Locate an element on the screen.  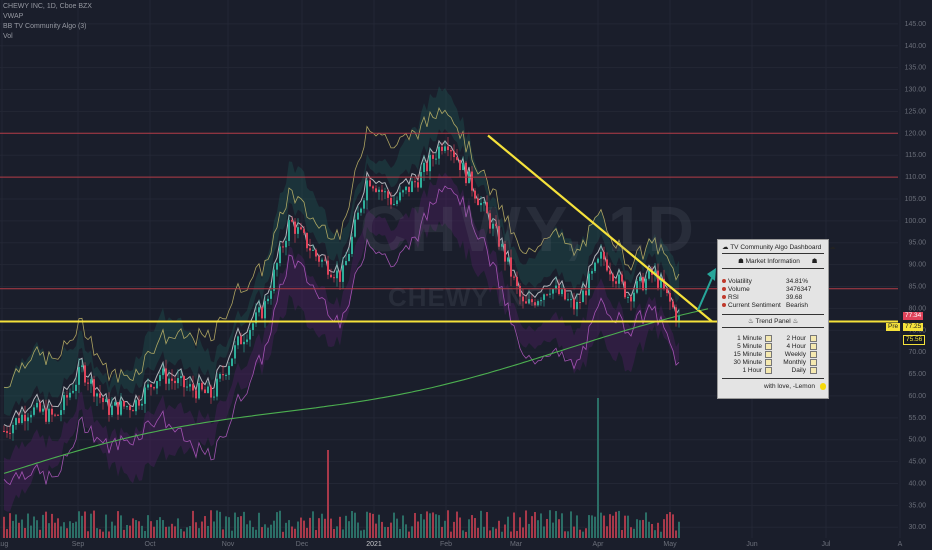
fire-icon: ♨ is located at coordinates (751, 321).